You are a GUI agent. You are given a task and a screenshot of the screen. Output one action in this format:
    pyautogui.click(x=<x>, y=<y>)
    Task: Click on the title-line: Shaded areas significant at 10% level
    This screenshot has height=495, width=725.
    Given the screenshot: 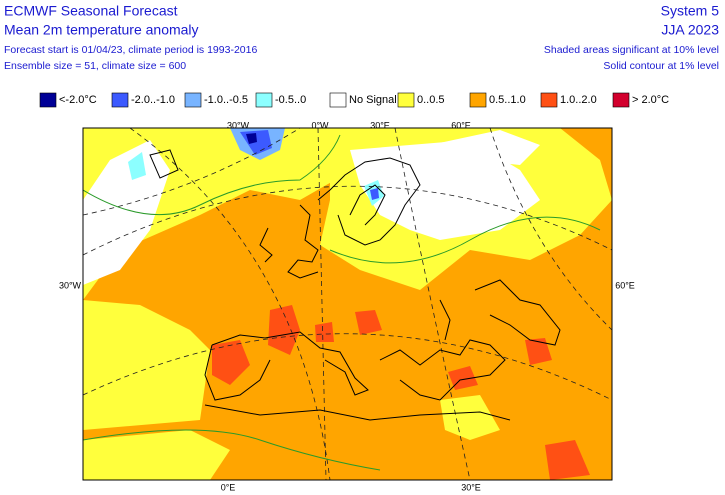 What is the action you would take?
    pyautogui.click(x=631, y=50)
    